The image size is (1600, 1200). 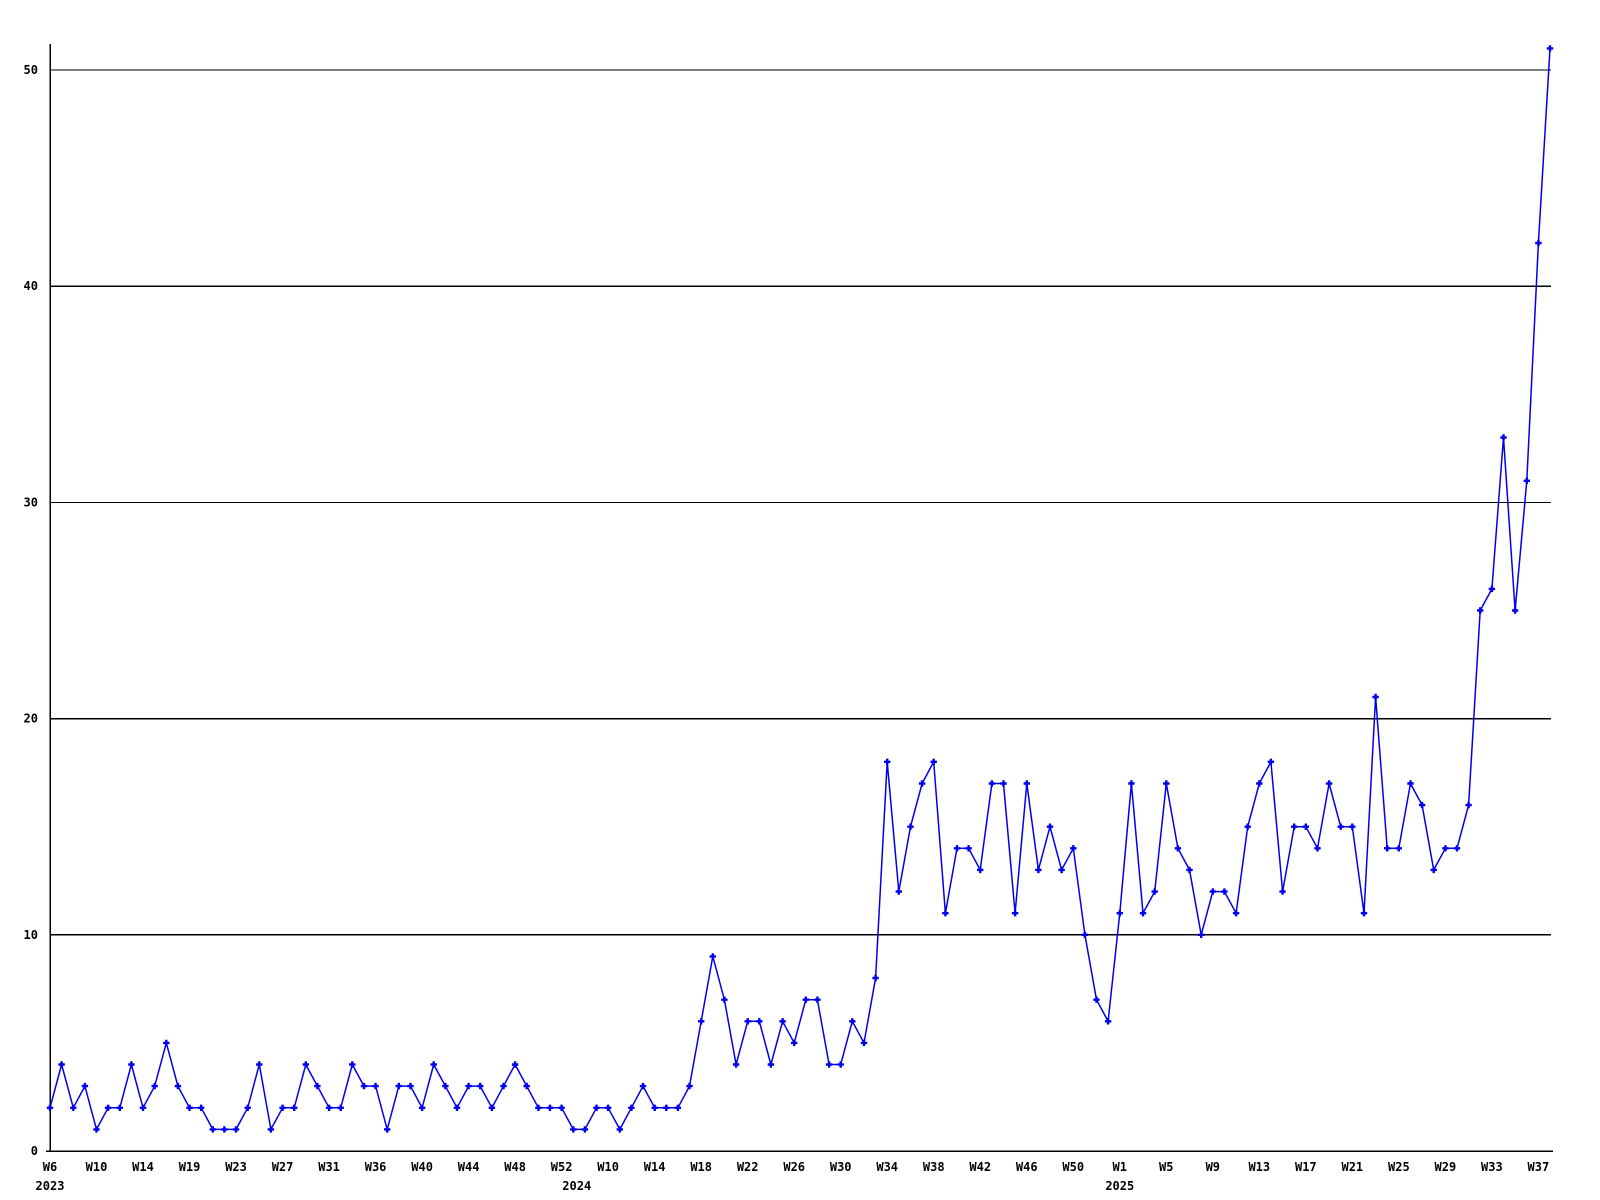 I want to click on x-tick-label: W26, so click(x=794, y=1167).